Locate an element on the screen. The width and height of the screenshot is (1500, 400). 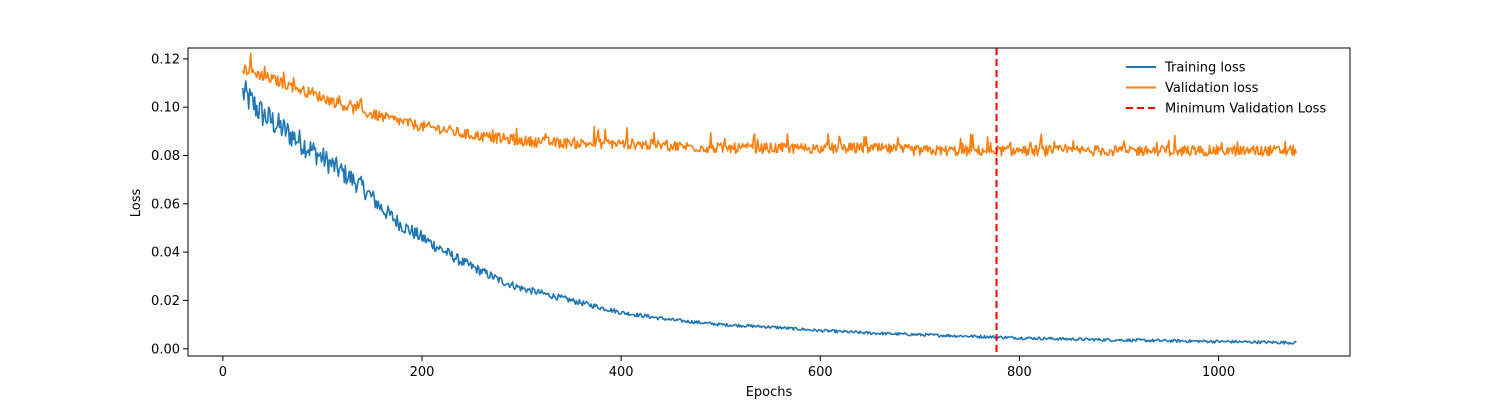
y-tick-label: 0.12 is located at coordinates (165, 59).